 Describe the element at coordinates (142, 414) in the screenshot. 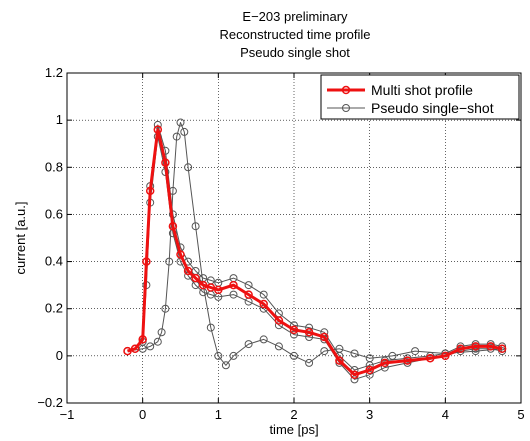

I see `x-tick-label: 0` at that location.